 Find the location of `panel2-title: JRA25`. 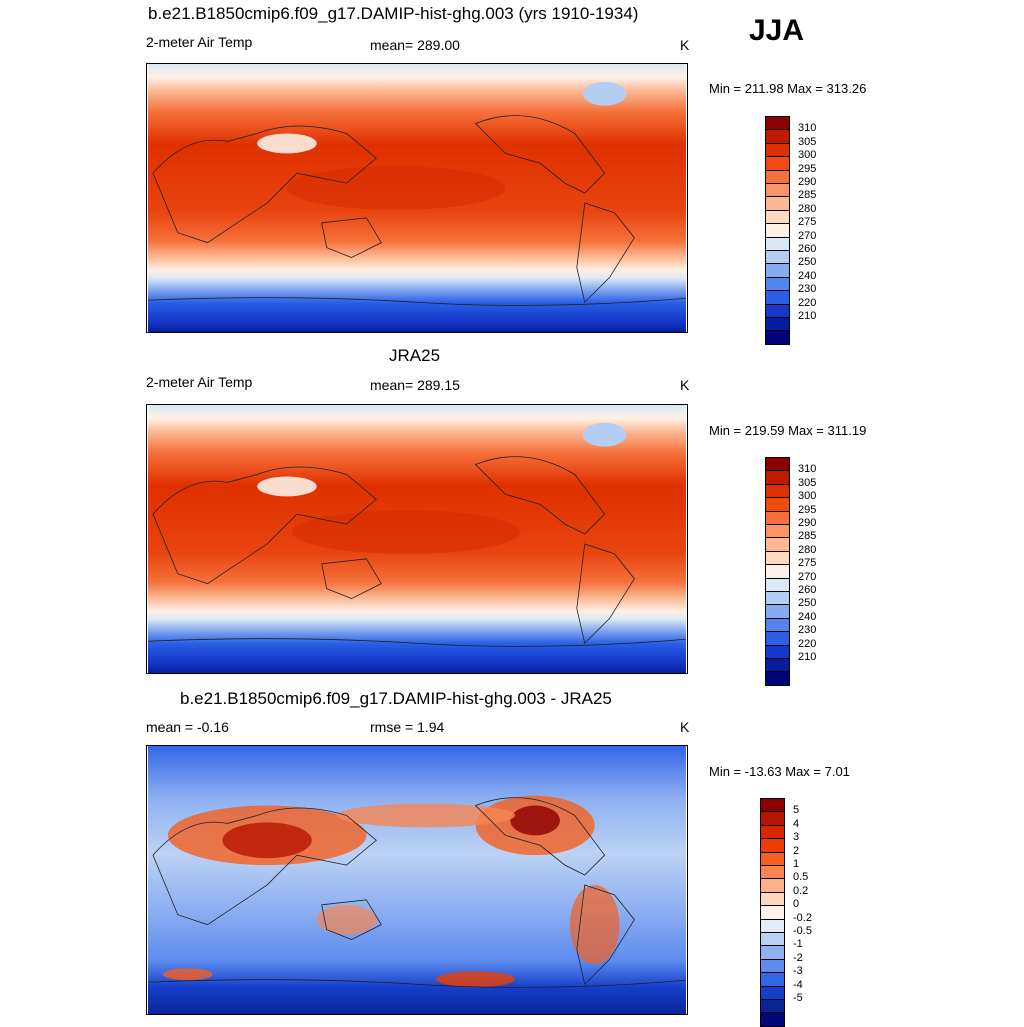

panel2-title: JRA25 is located at coordinates (415, 355).